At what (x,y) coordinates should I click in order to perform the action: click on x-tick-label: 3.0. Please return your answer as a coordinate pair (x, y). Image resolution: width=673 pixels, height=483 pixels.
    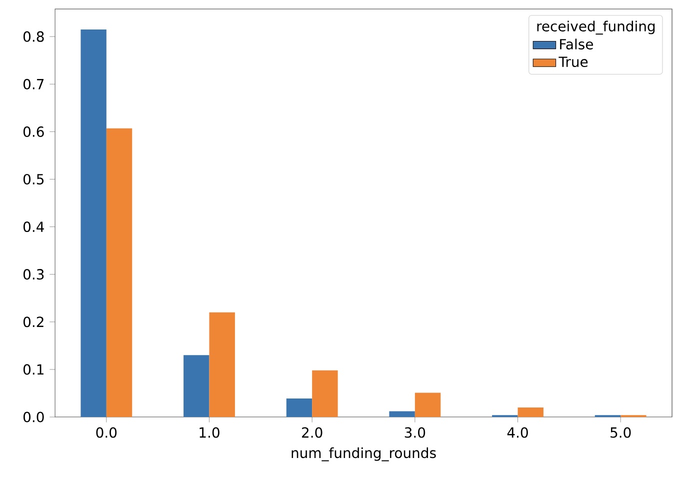
    Looking at the image, I should click on (415, 432).